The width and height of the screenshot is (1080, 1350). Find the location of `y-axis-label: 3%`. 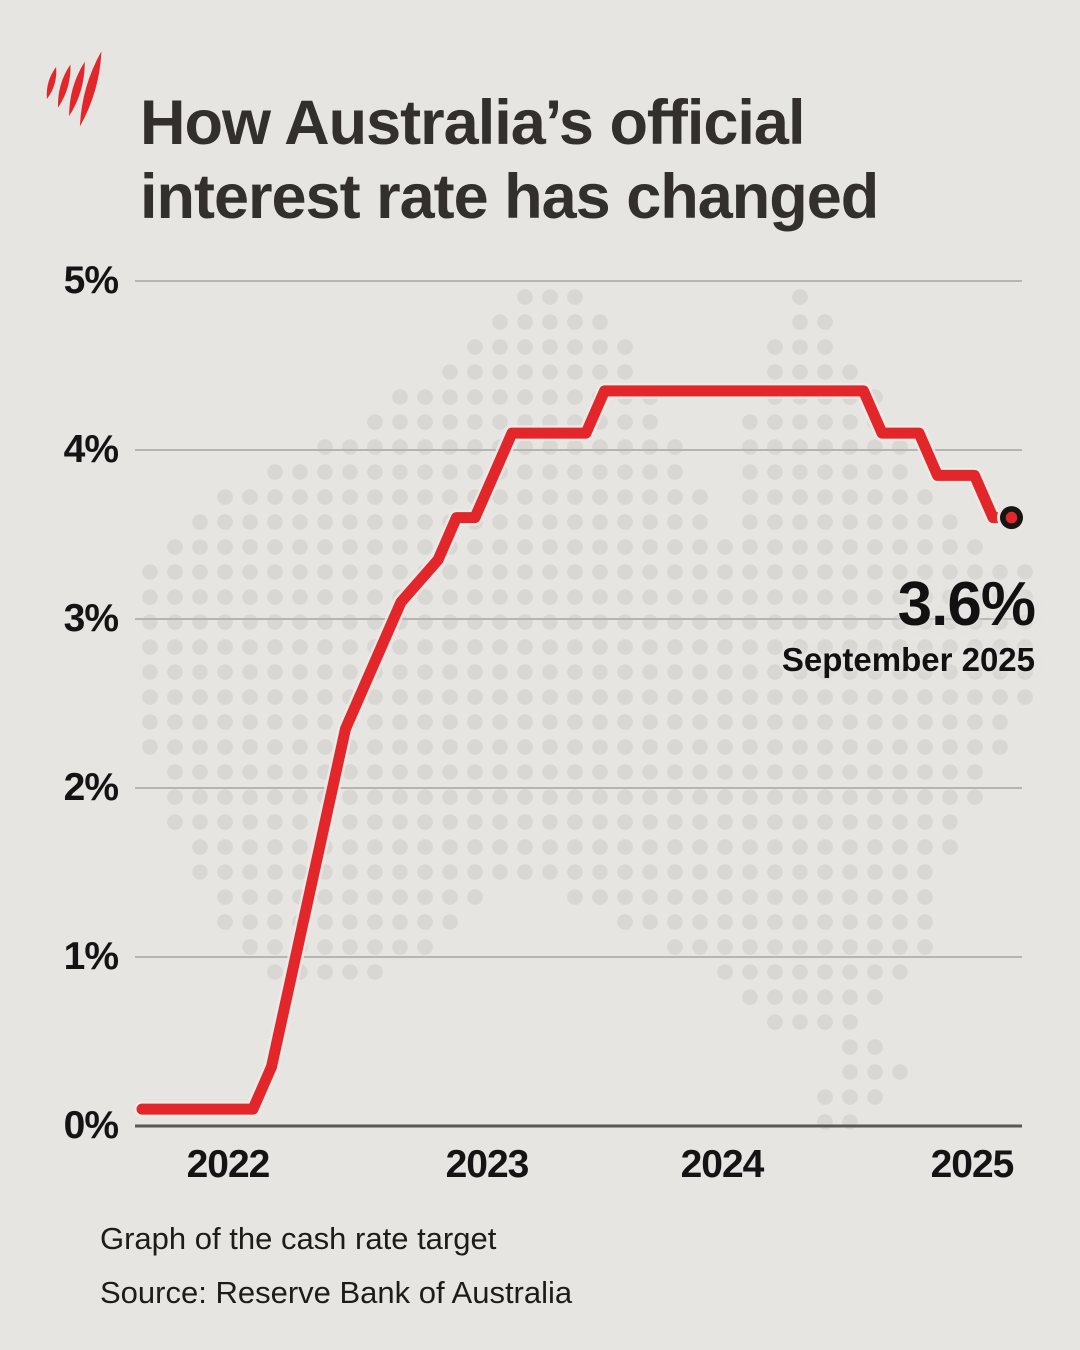

y-axis-label: 3% is located at coordinates (91, 618).